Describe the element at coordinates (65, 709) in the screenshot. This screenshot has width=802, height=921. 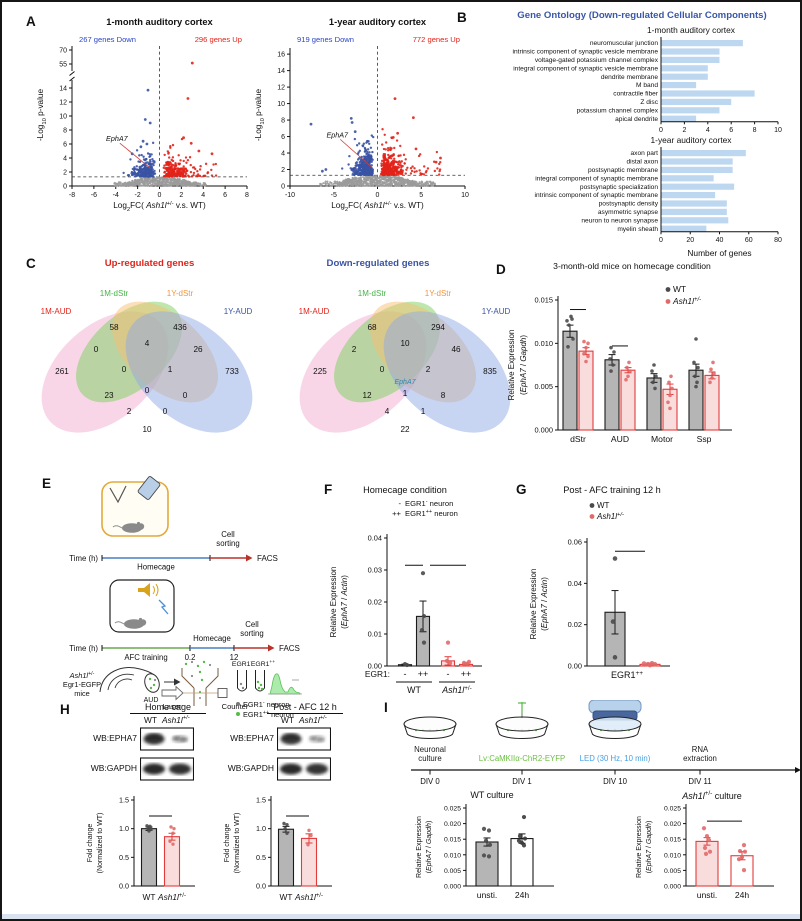
I see `panel-h-label: H` at that location.